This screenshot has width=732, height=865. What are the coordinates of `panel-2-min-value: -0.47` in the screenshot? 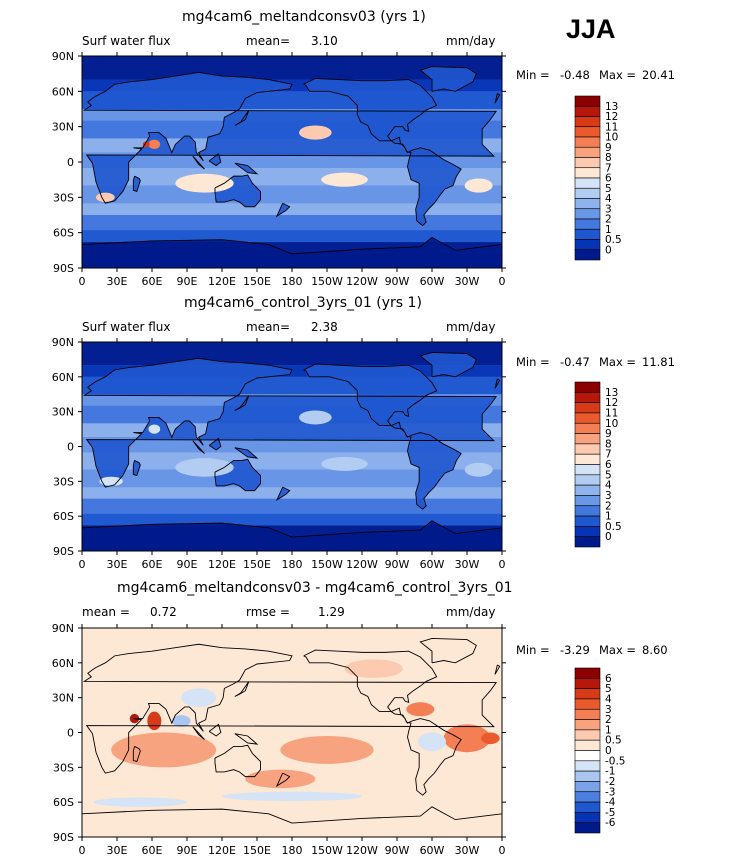 It's located at (575, 362).